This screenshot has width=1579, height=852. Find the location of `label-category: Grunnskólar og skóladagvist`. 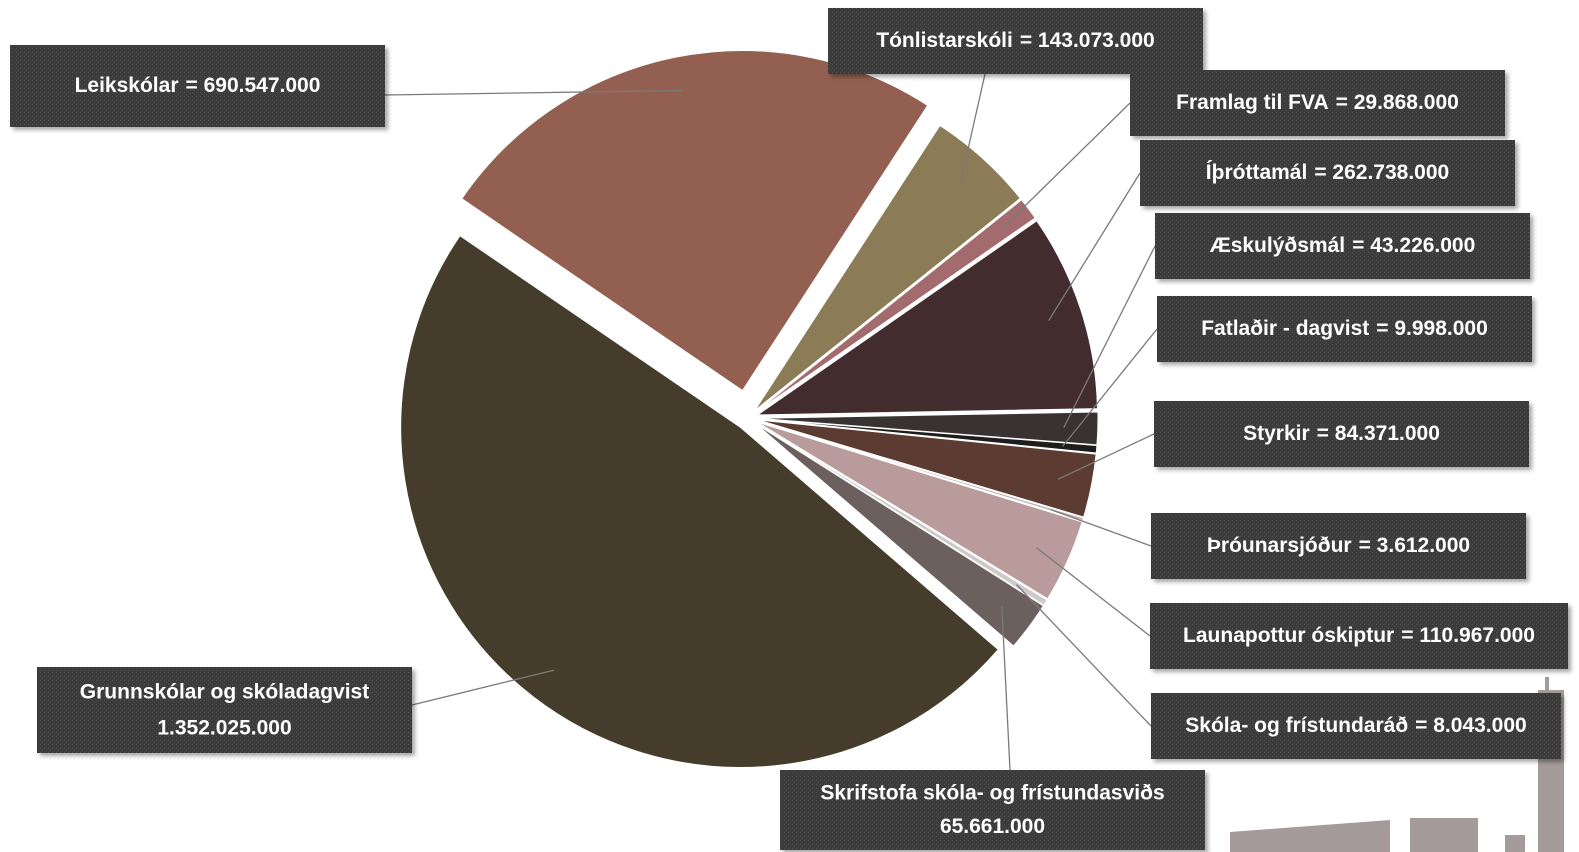

label-category: Grunnskólar og skóladagvist is located at coordinates (224, 691).